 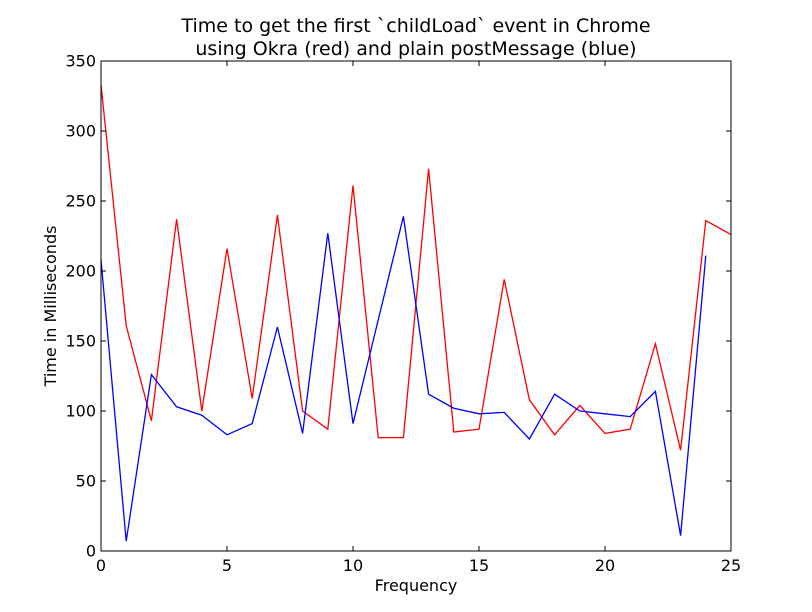 I want to click on y-tick-label-4: 200, so click(x=80, y=271).